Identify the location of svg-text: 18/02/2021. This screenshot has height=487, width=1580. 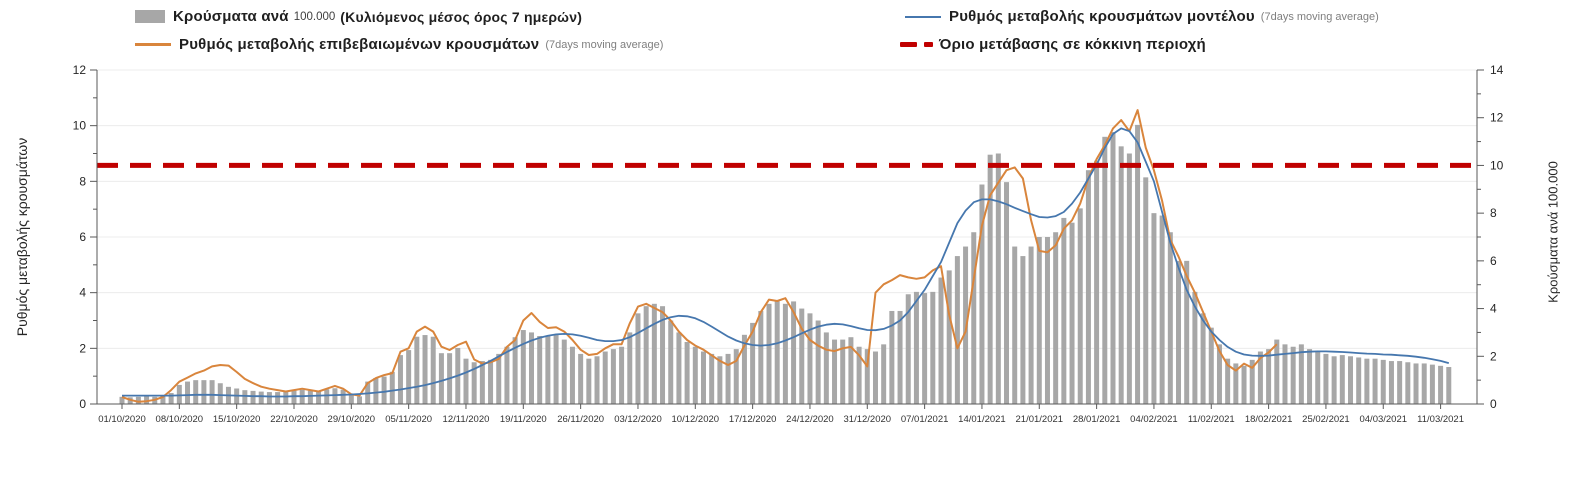
(1269, 419).